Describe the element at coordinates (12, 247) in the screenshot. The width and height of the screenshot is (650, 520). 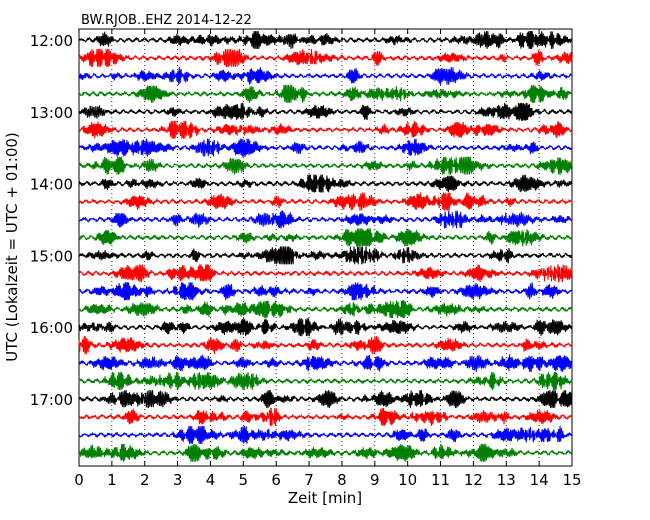
I see `y-axis-label: UTC (Lokalzeit = UTC + 01:00)` at that location.